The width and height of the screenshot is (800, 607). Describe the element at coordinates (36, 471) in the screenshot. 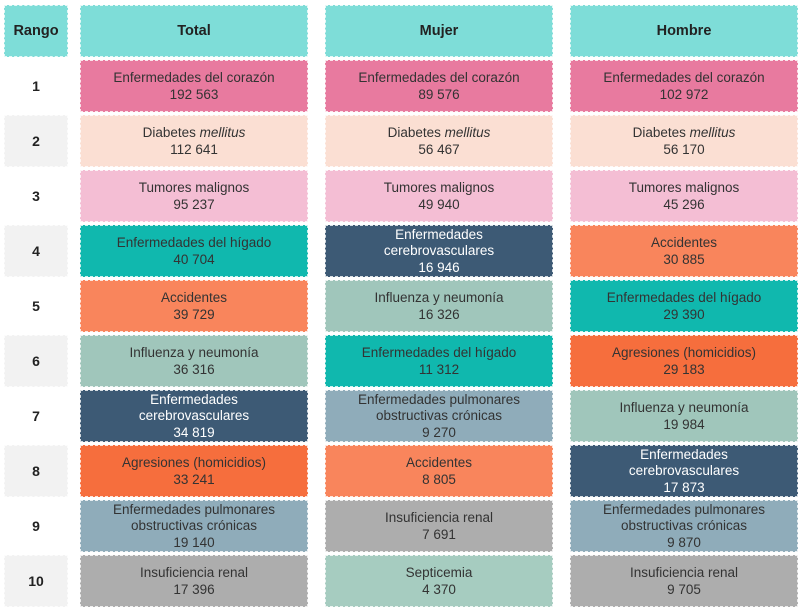

I see `rank-8: 8` at that location.